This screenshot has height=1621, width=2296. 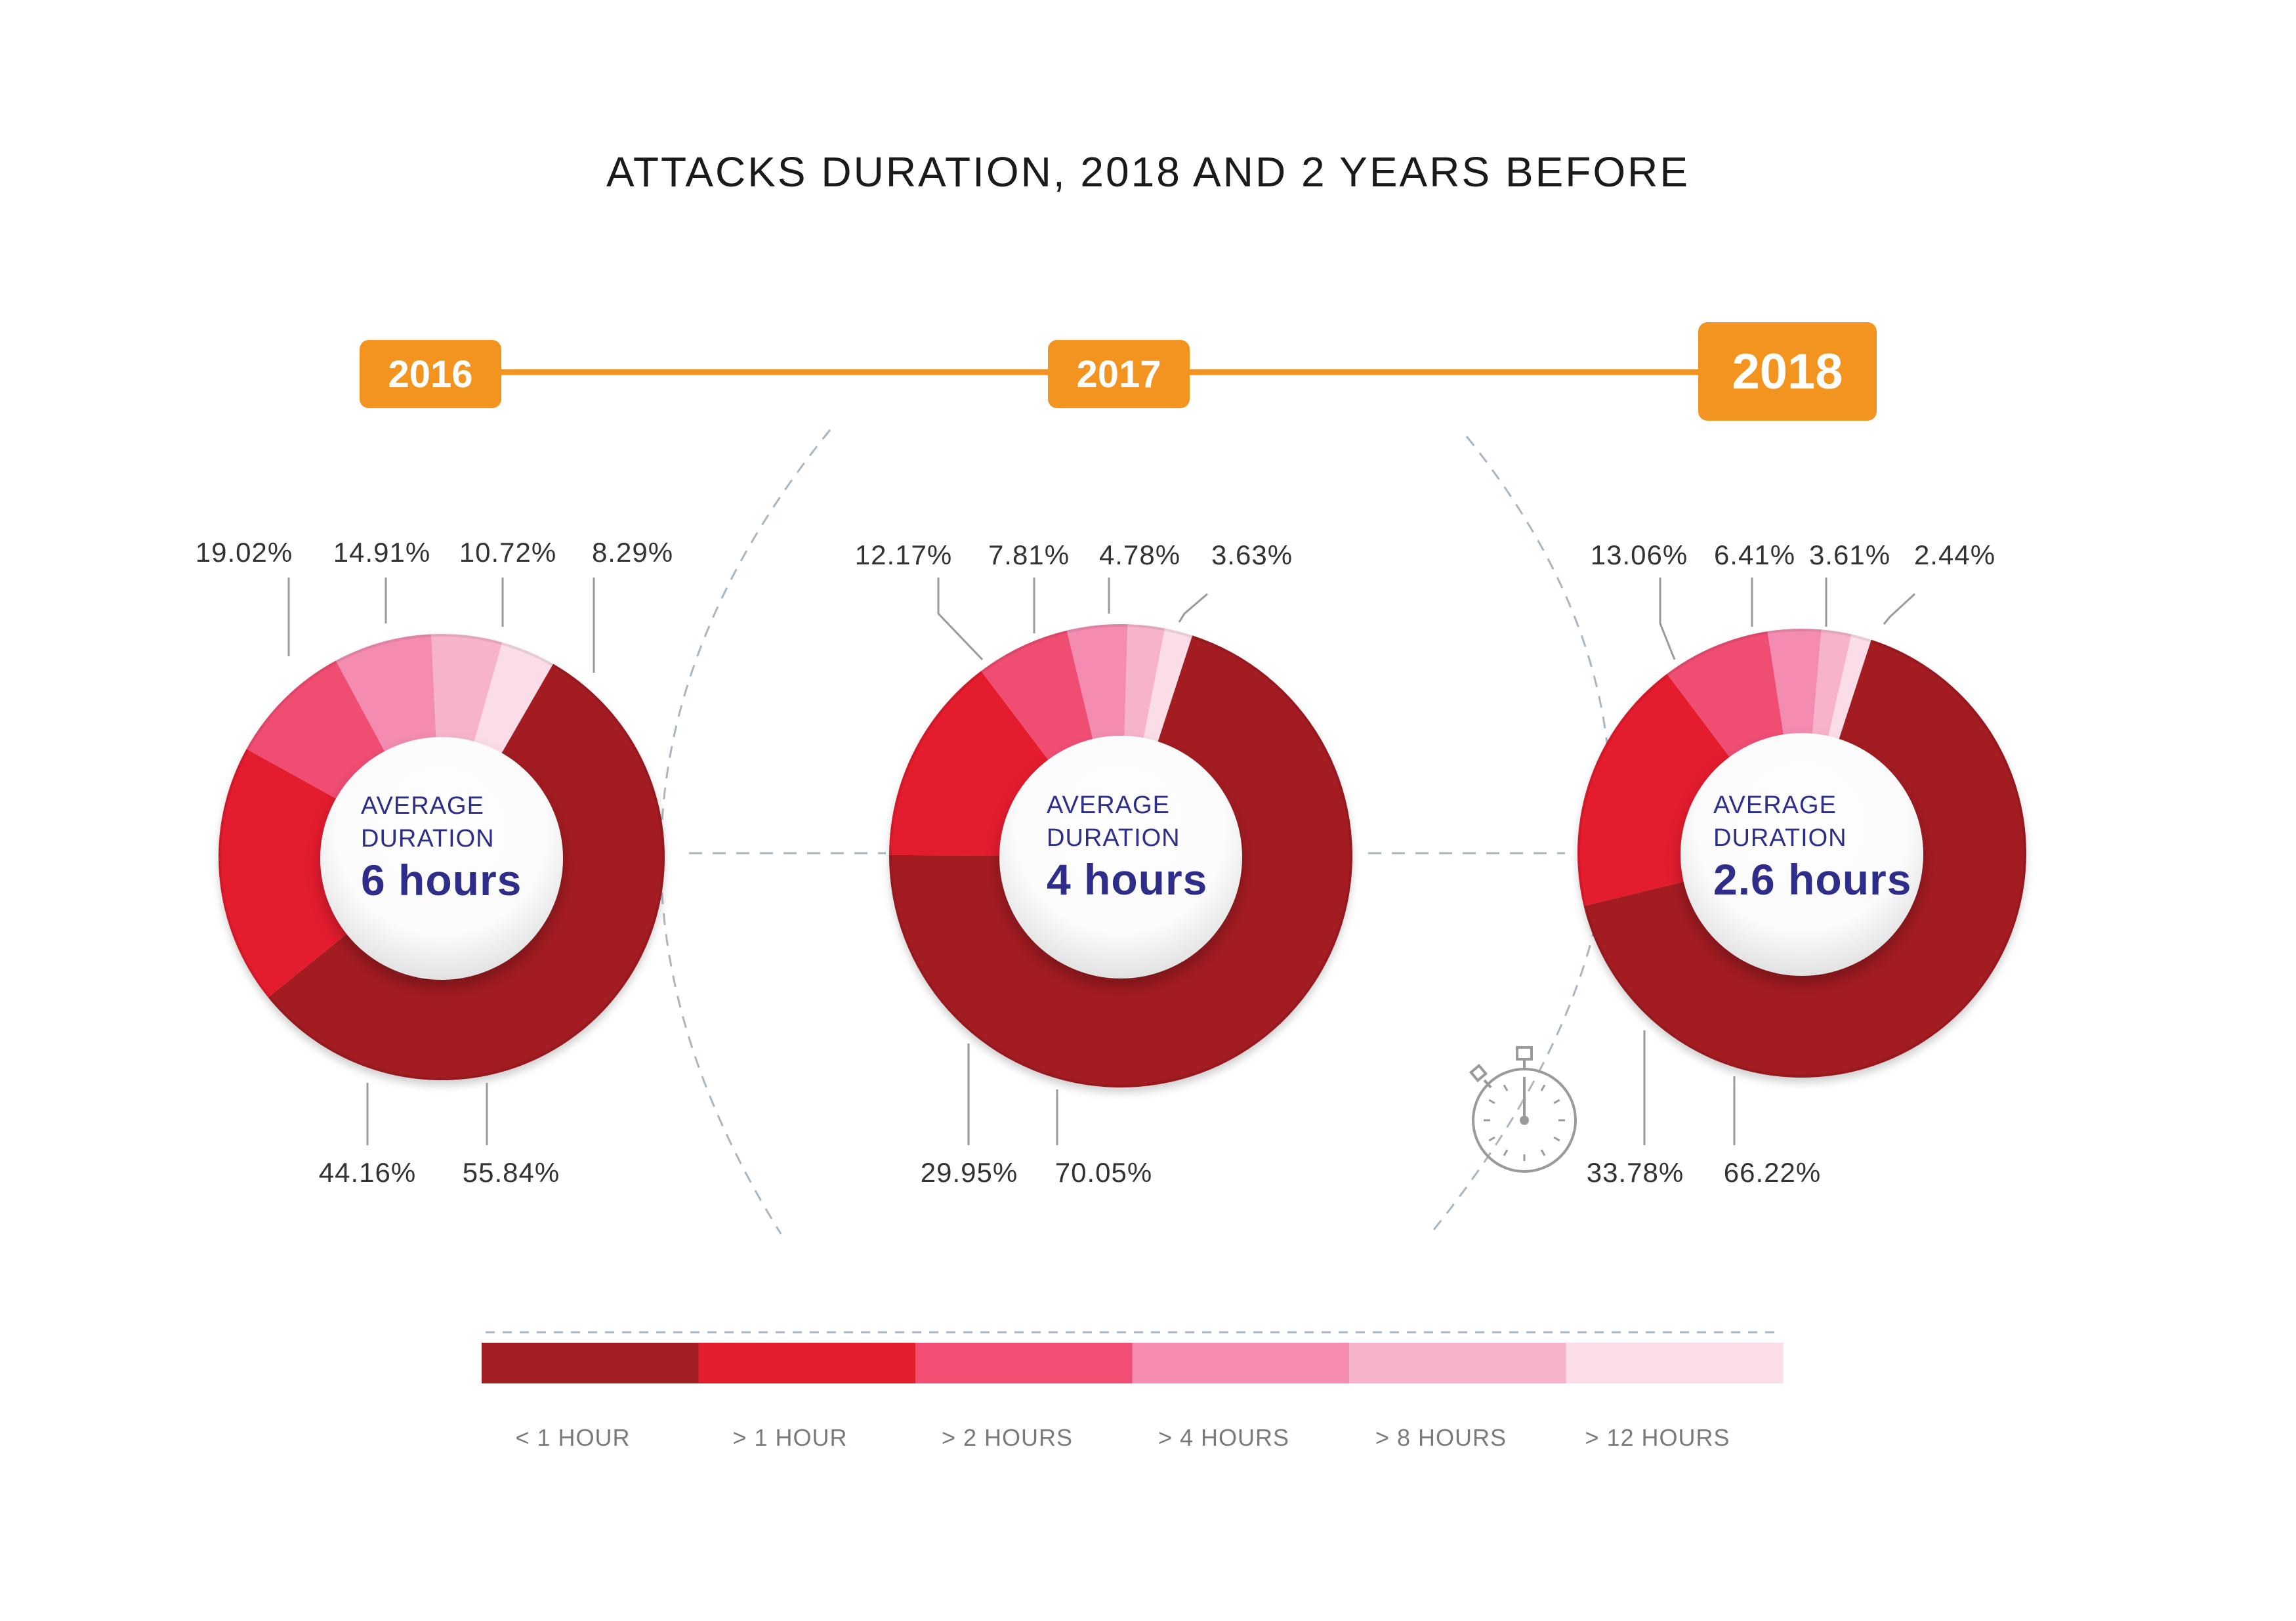 What do you see at coordinates (1524, 1120) in the screenshot?
I see `stopwatch-ticks` at bounding box center [1524, 1120].